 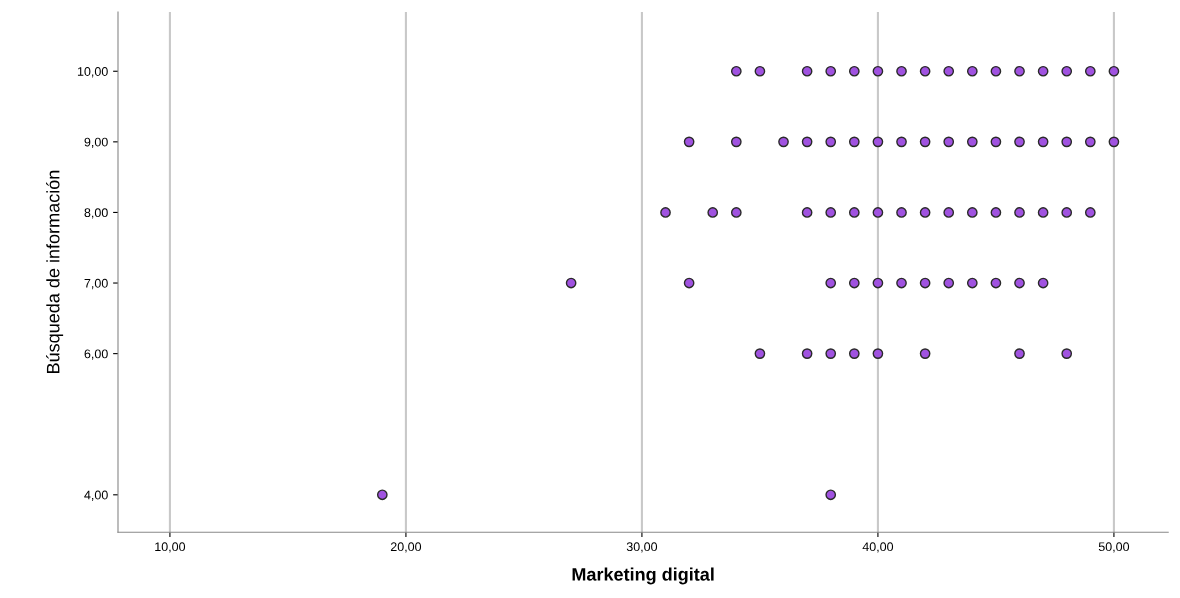 I want to click on y-axis-title: Búsqueda de información, so click(x=55, y=271).